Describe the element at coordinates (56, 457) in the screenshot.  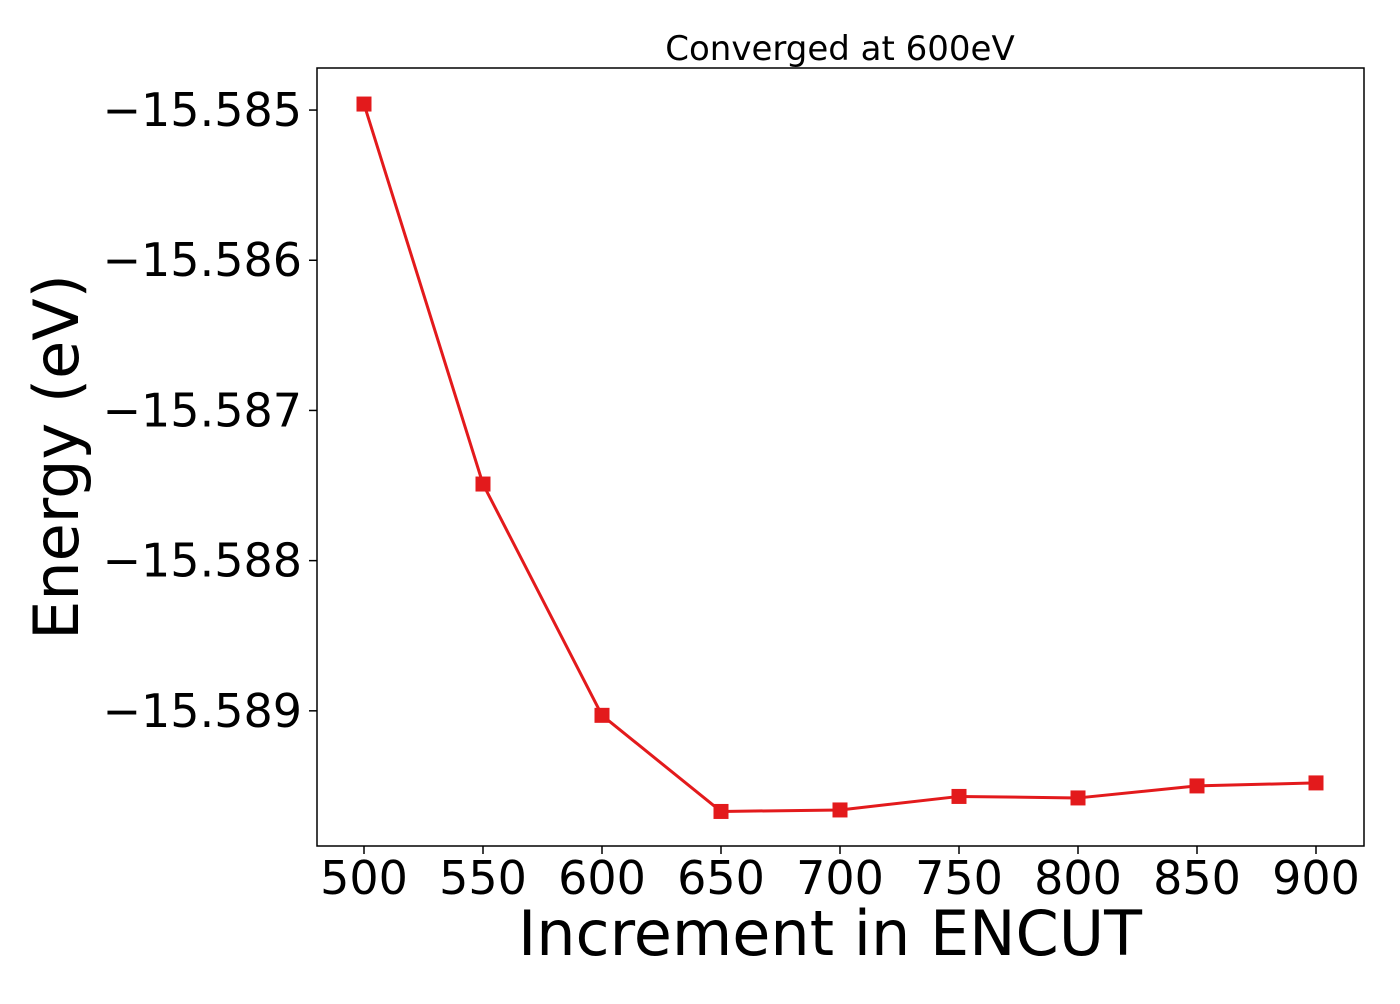
I see `y-axis-label: Energy (eV)` at that location.